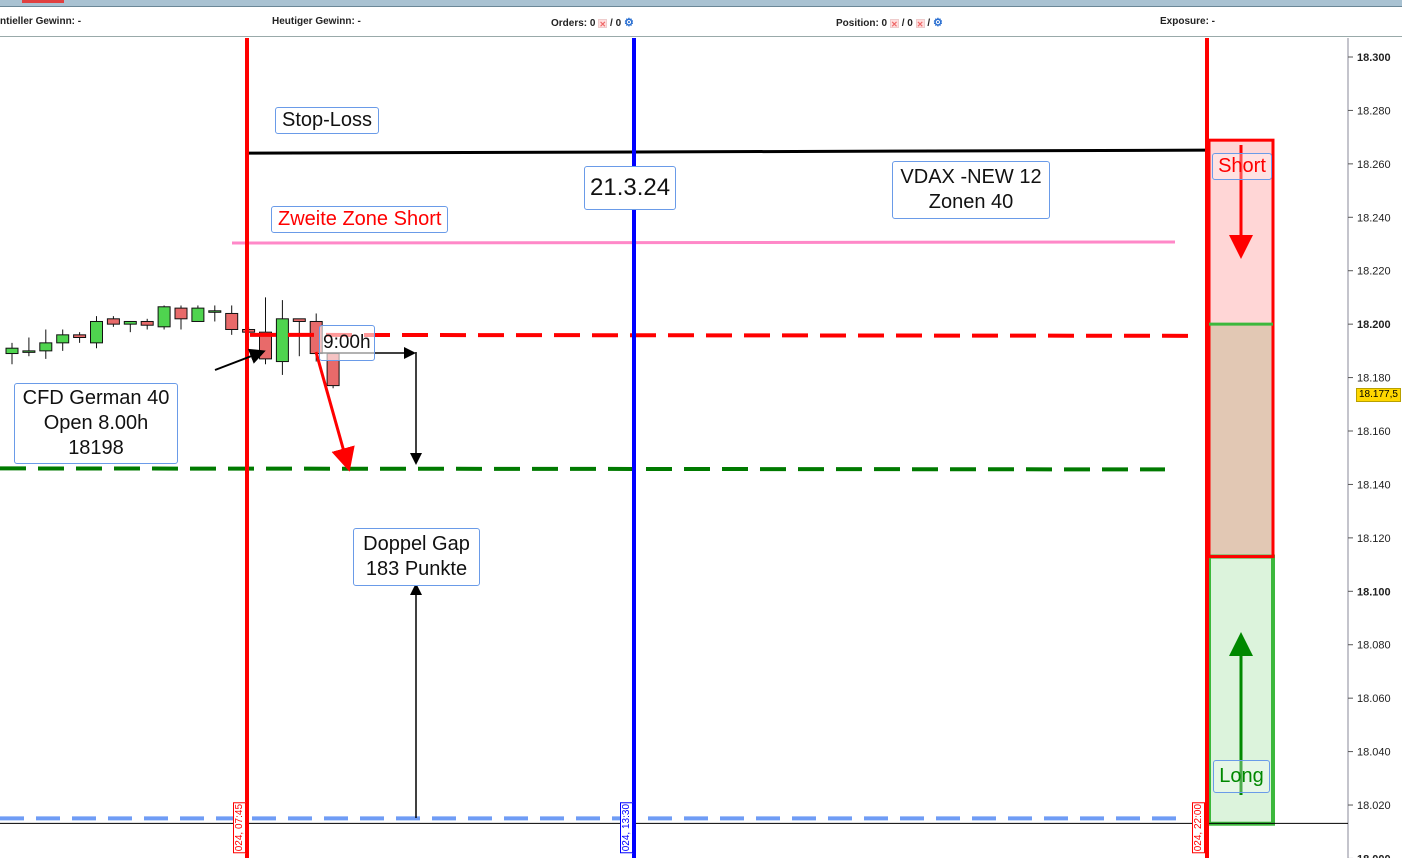 Image resolution: width=1402 pixels, height=858 pixels. Describe the element at coordinates (971, 177) in the screenshot. I see `vdax-line1: VDAX -NEW 12` at that location.